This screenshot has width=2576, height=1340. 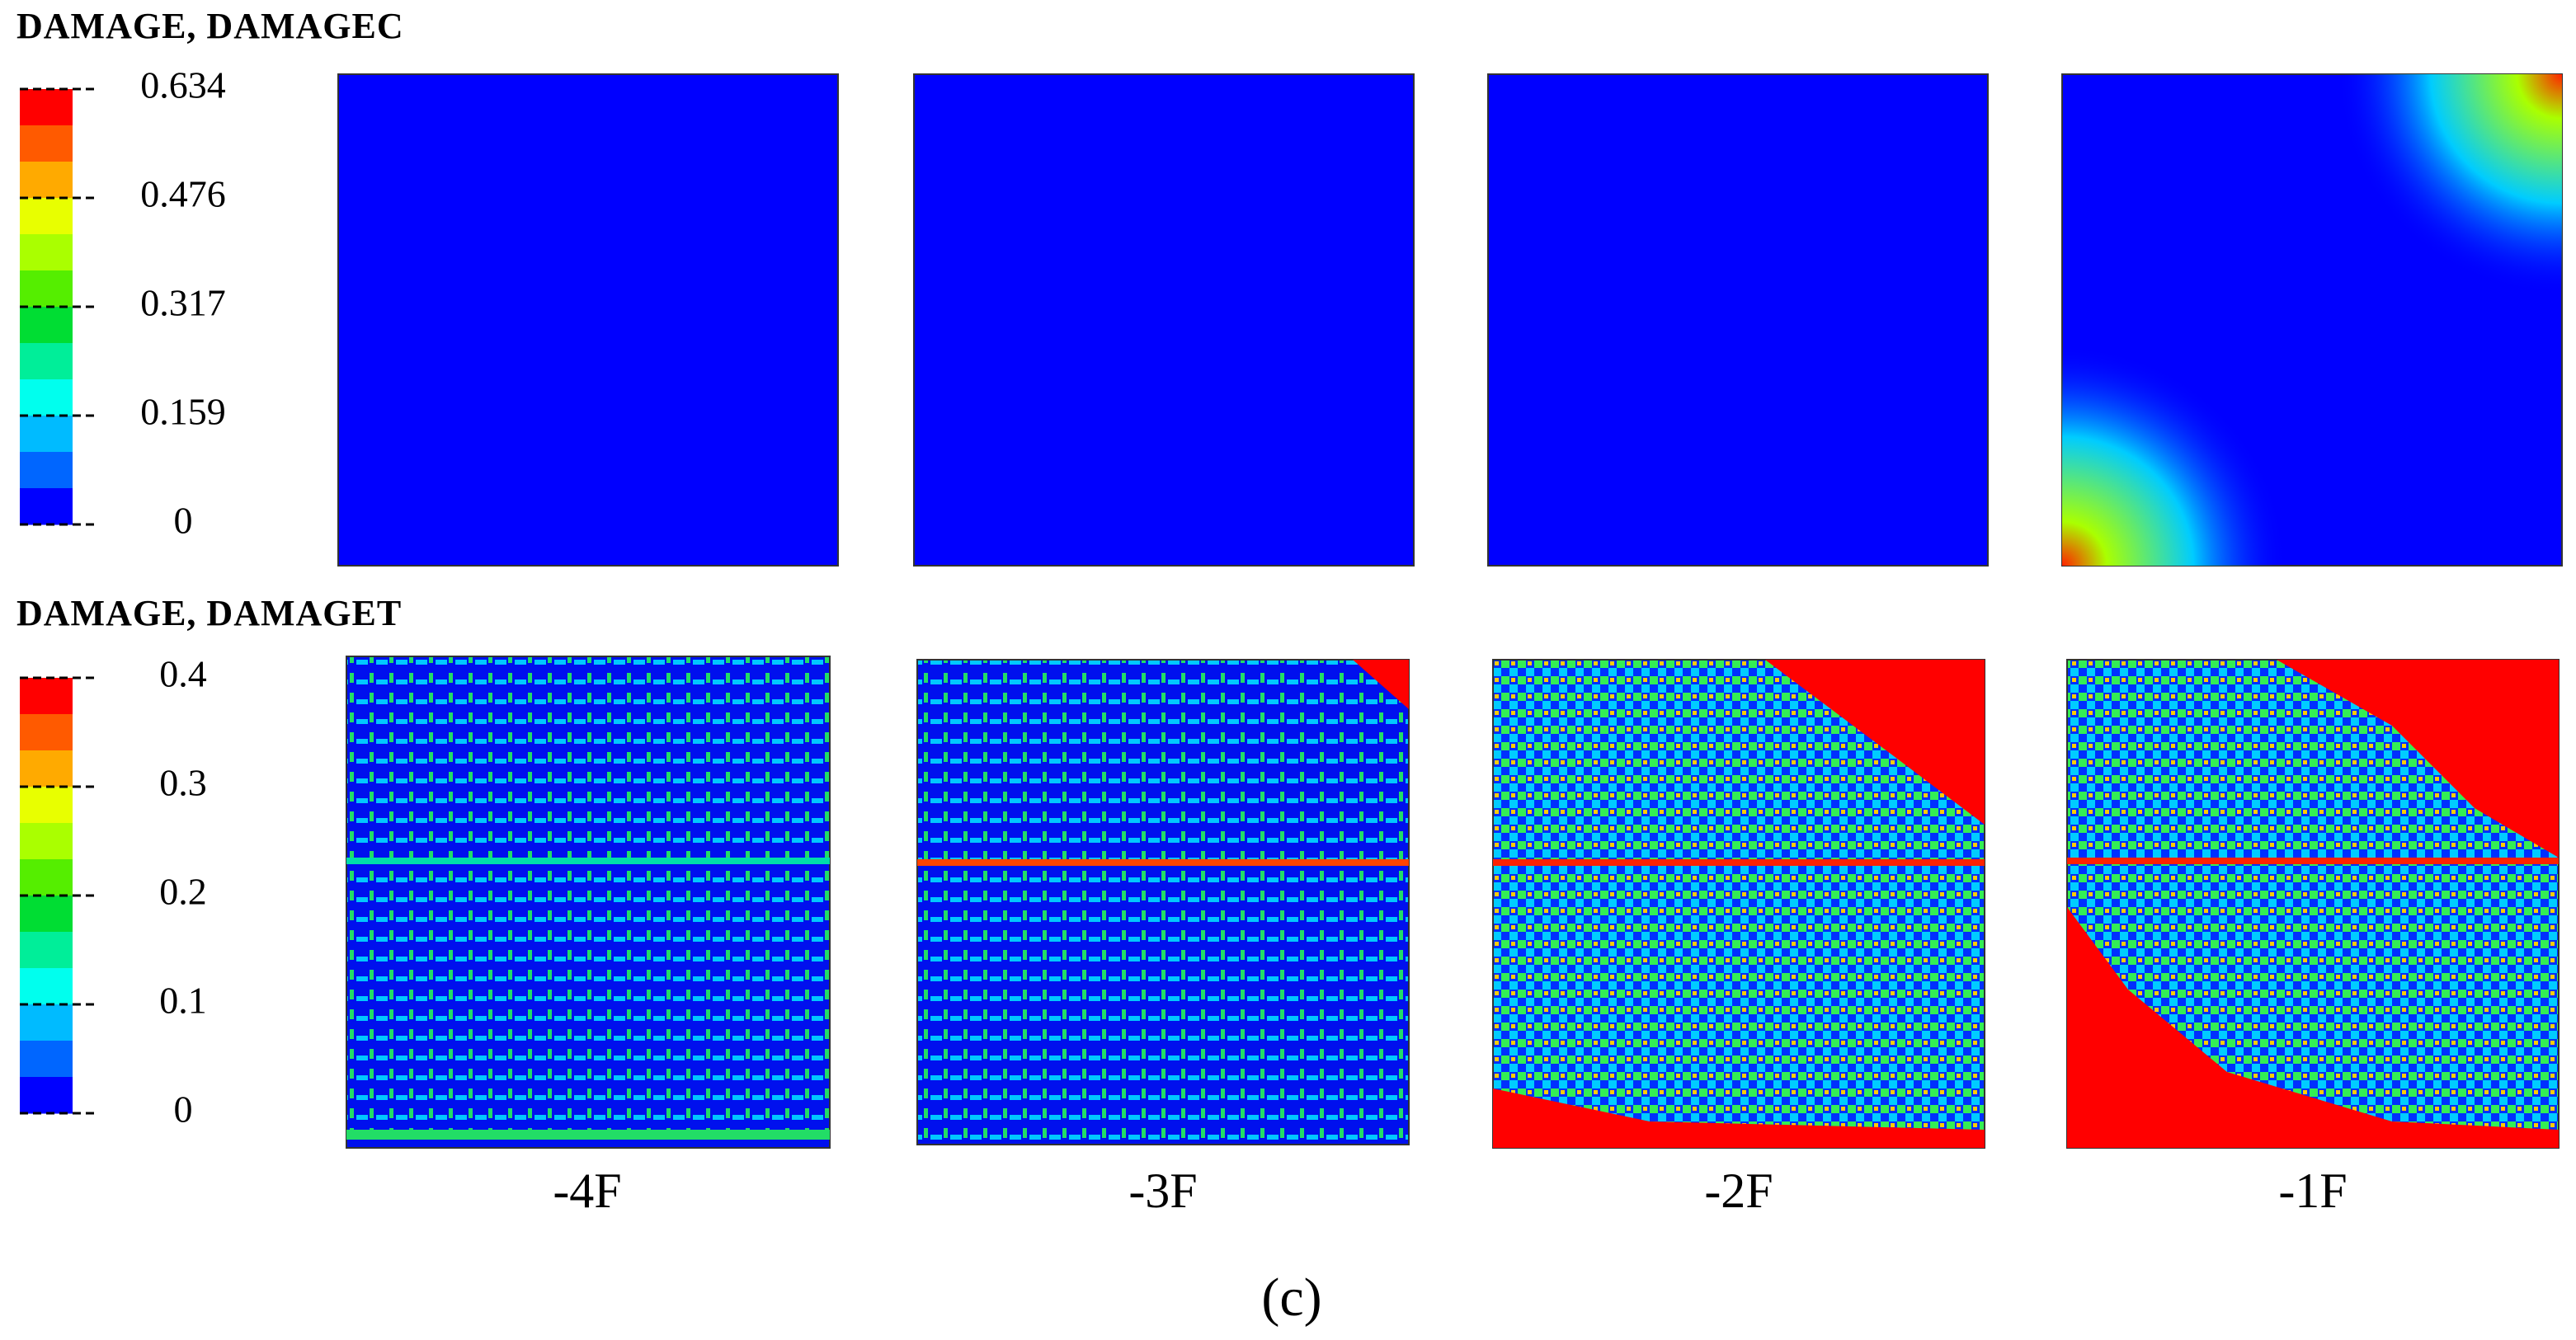 I want to click on legend-tick-label: 0.3, so click(x=183, y=783).